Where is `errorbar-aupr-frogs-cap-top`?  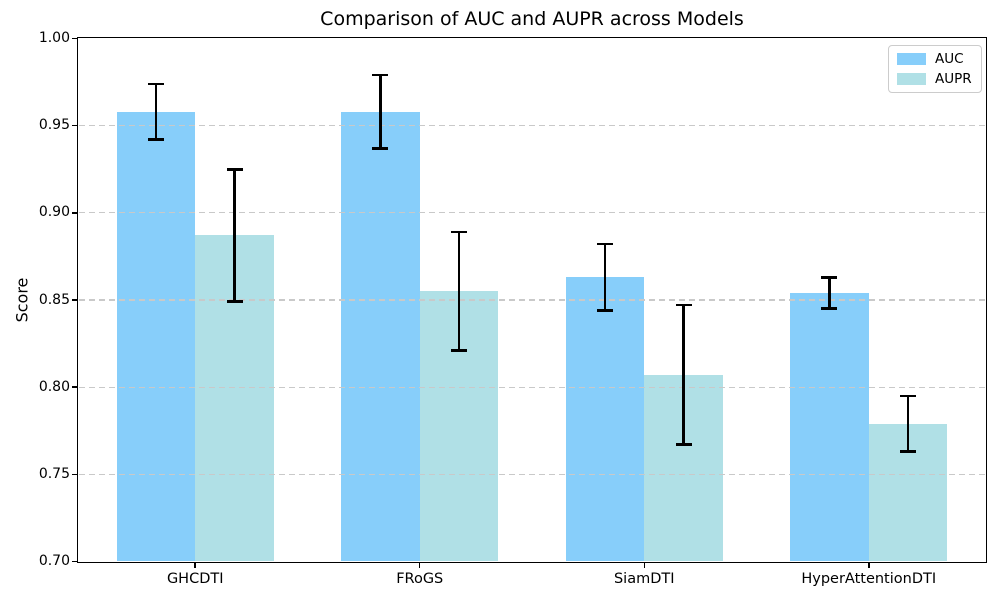 errorbar-aupr-frogs-cap-top is located at coordinates (459, 232).